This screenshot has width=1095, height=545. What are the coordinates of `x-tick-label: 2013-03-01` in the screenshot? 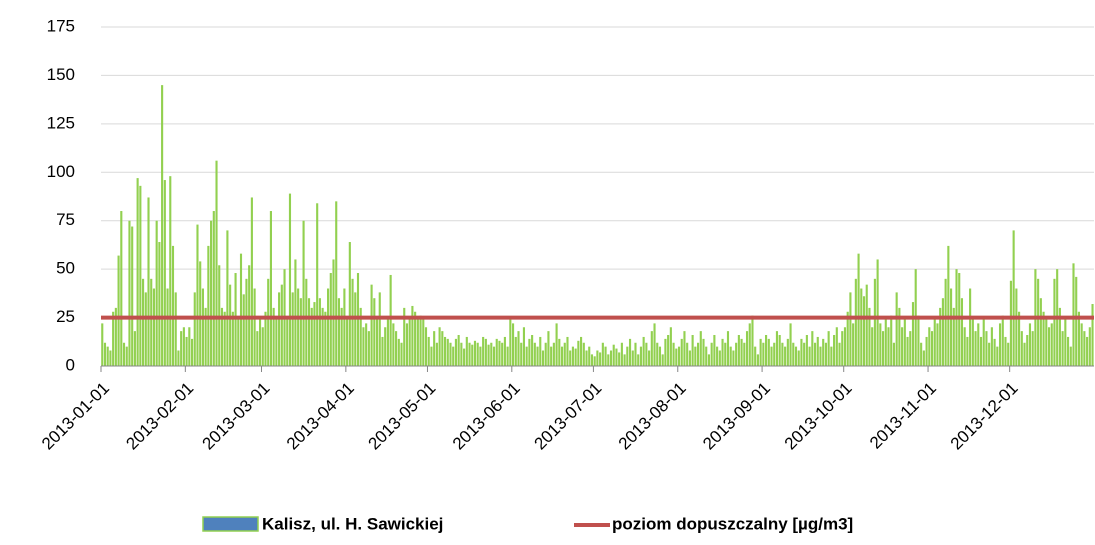 It's located at (236, 416).